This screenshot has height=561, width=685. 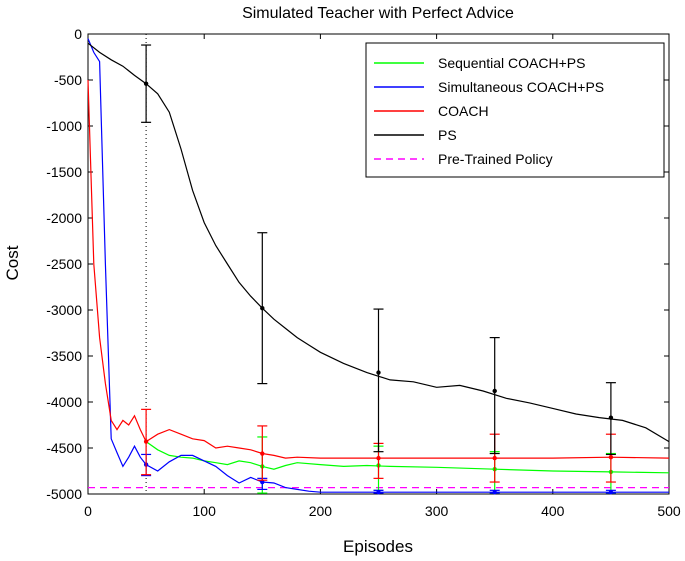 What do you see at coordinates (378, 13) in the screenshot?
I see `chart-title: Simulated Teacher with Perfect Advice` at bounding box center [378, 13].